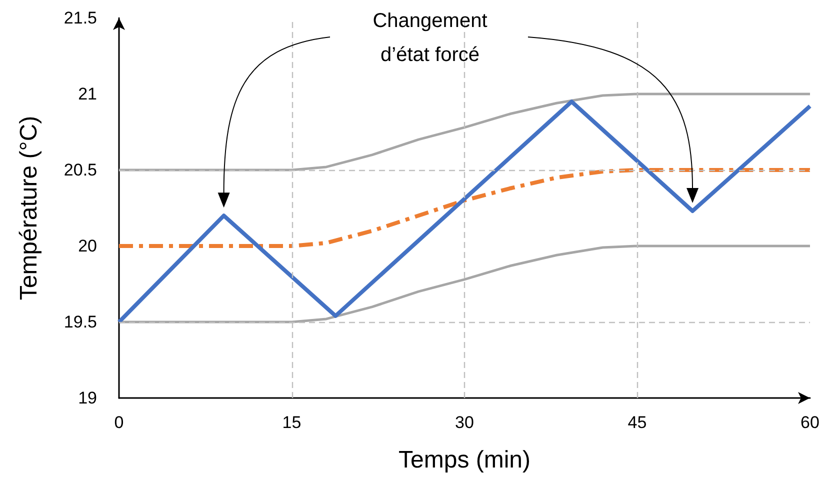 This screenshot has width=828, height=491. Describe the element at coordinates (464, 208) in the screenshot. I see `line-series` at that location.